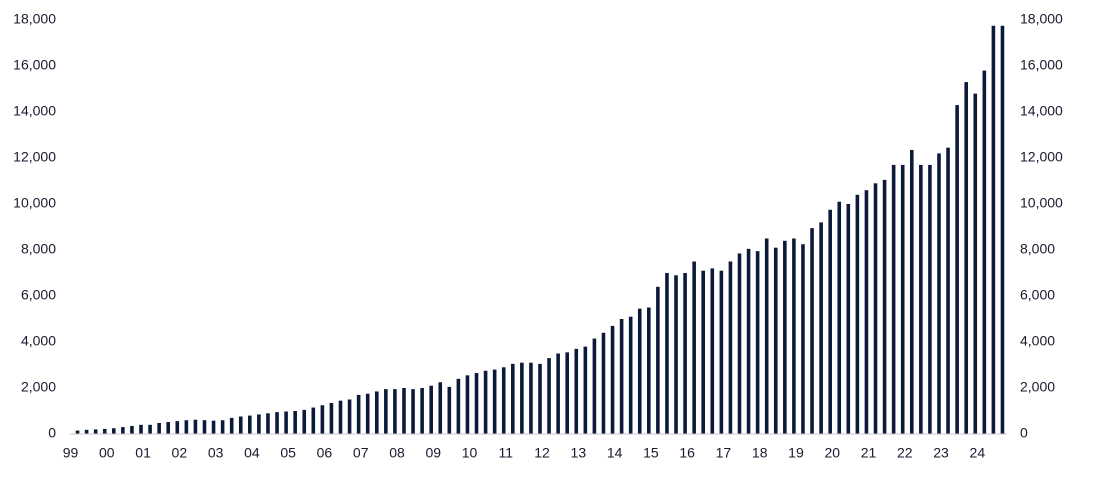  What do you see at coordinates (796, 453) in the screenshot?
I see `x-tick-label: 19` at bounding box center [796, 453].